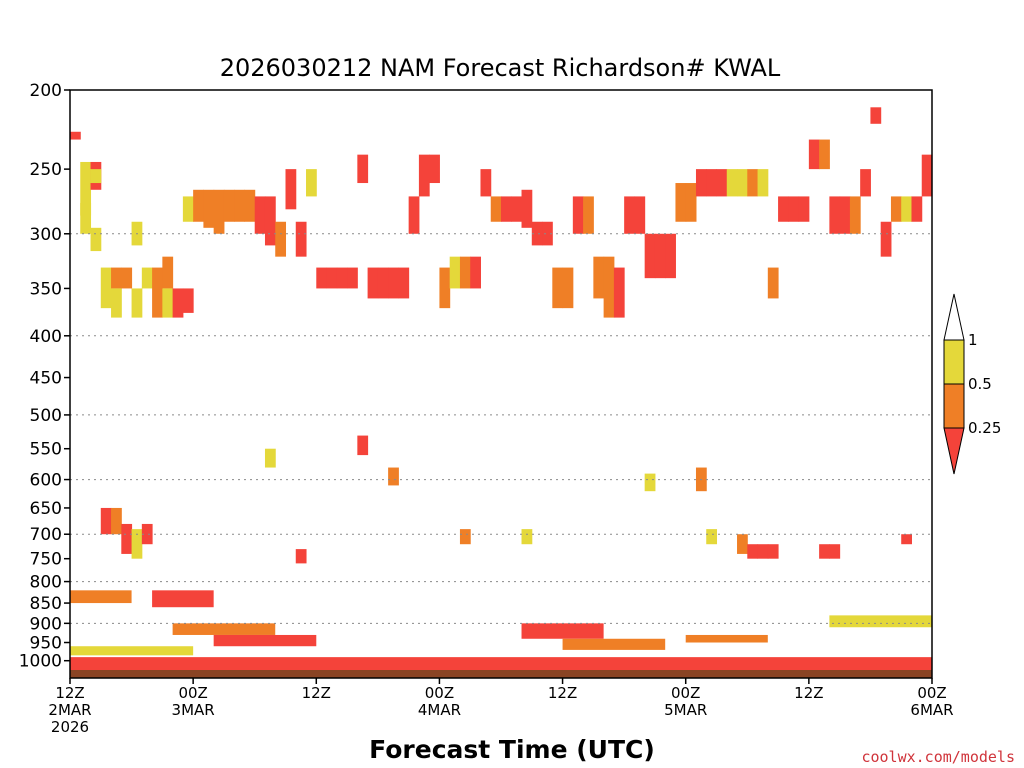 This screenshot has height=768, width=1024. I want to click on x-tick-label: 5MAR, so click(685, 710).